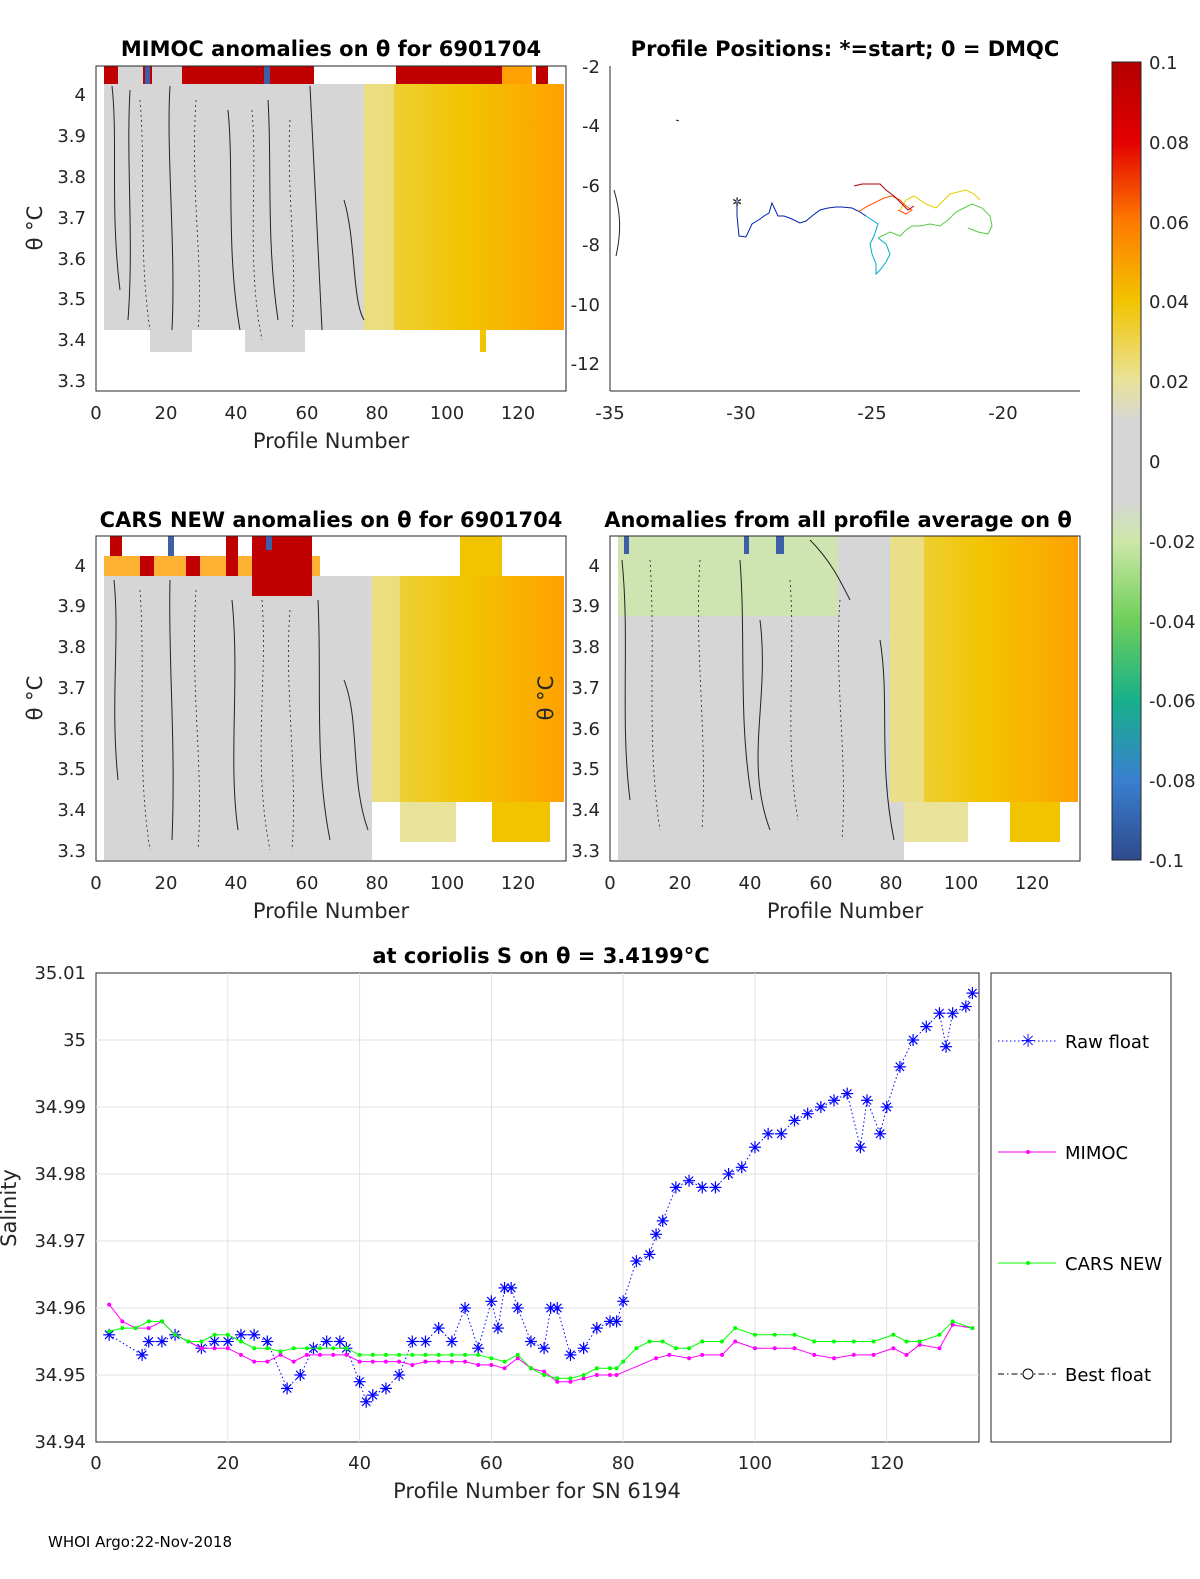  I want to click on allavg-xtick: 80, so click(891, 883).